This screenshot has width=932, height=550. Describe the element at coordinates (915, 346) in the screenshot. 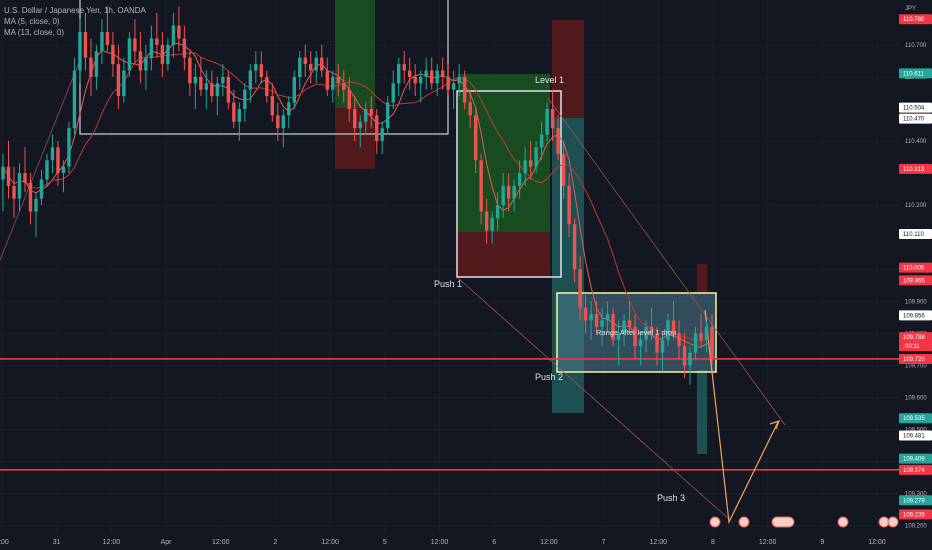

I see `countdown-tag` at that location.